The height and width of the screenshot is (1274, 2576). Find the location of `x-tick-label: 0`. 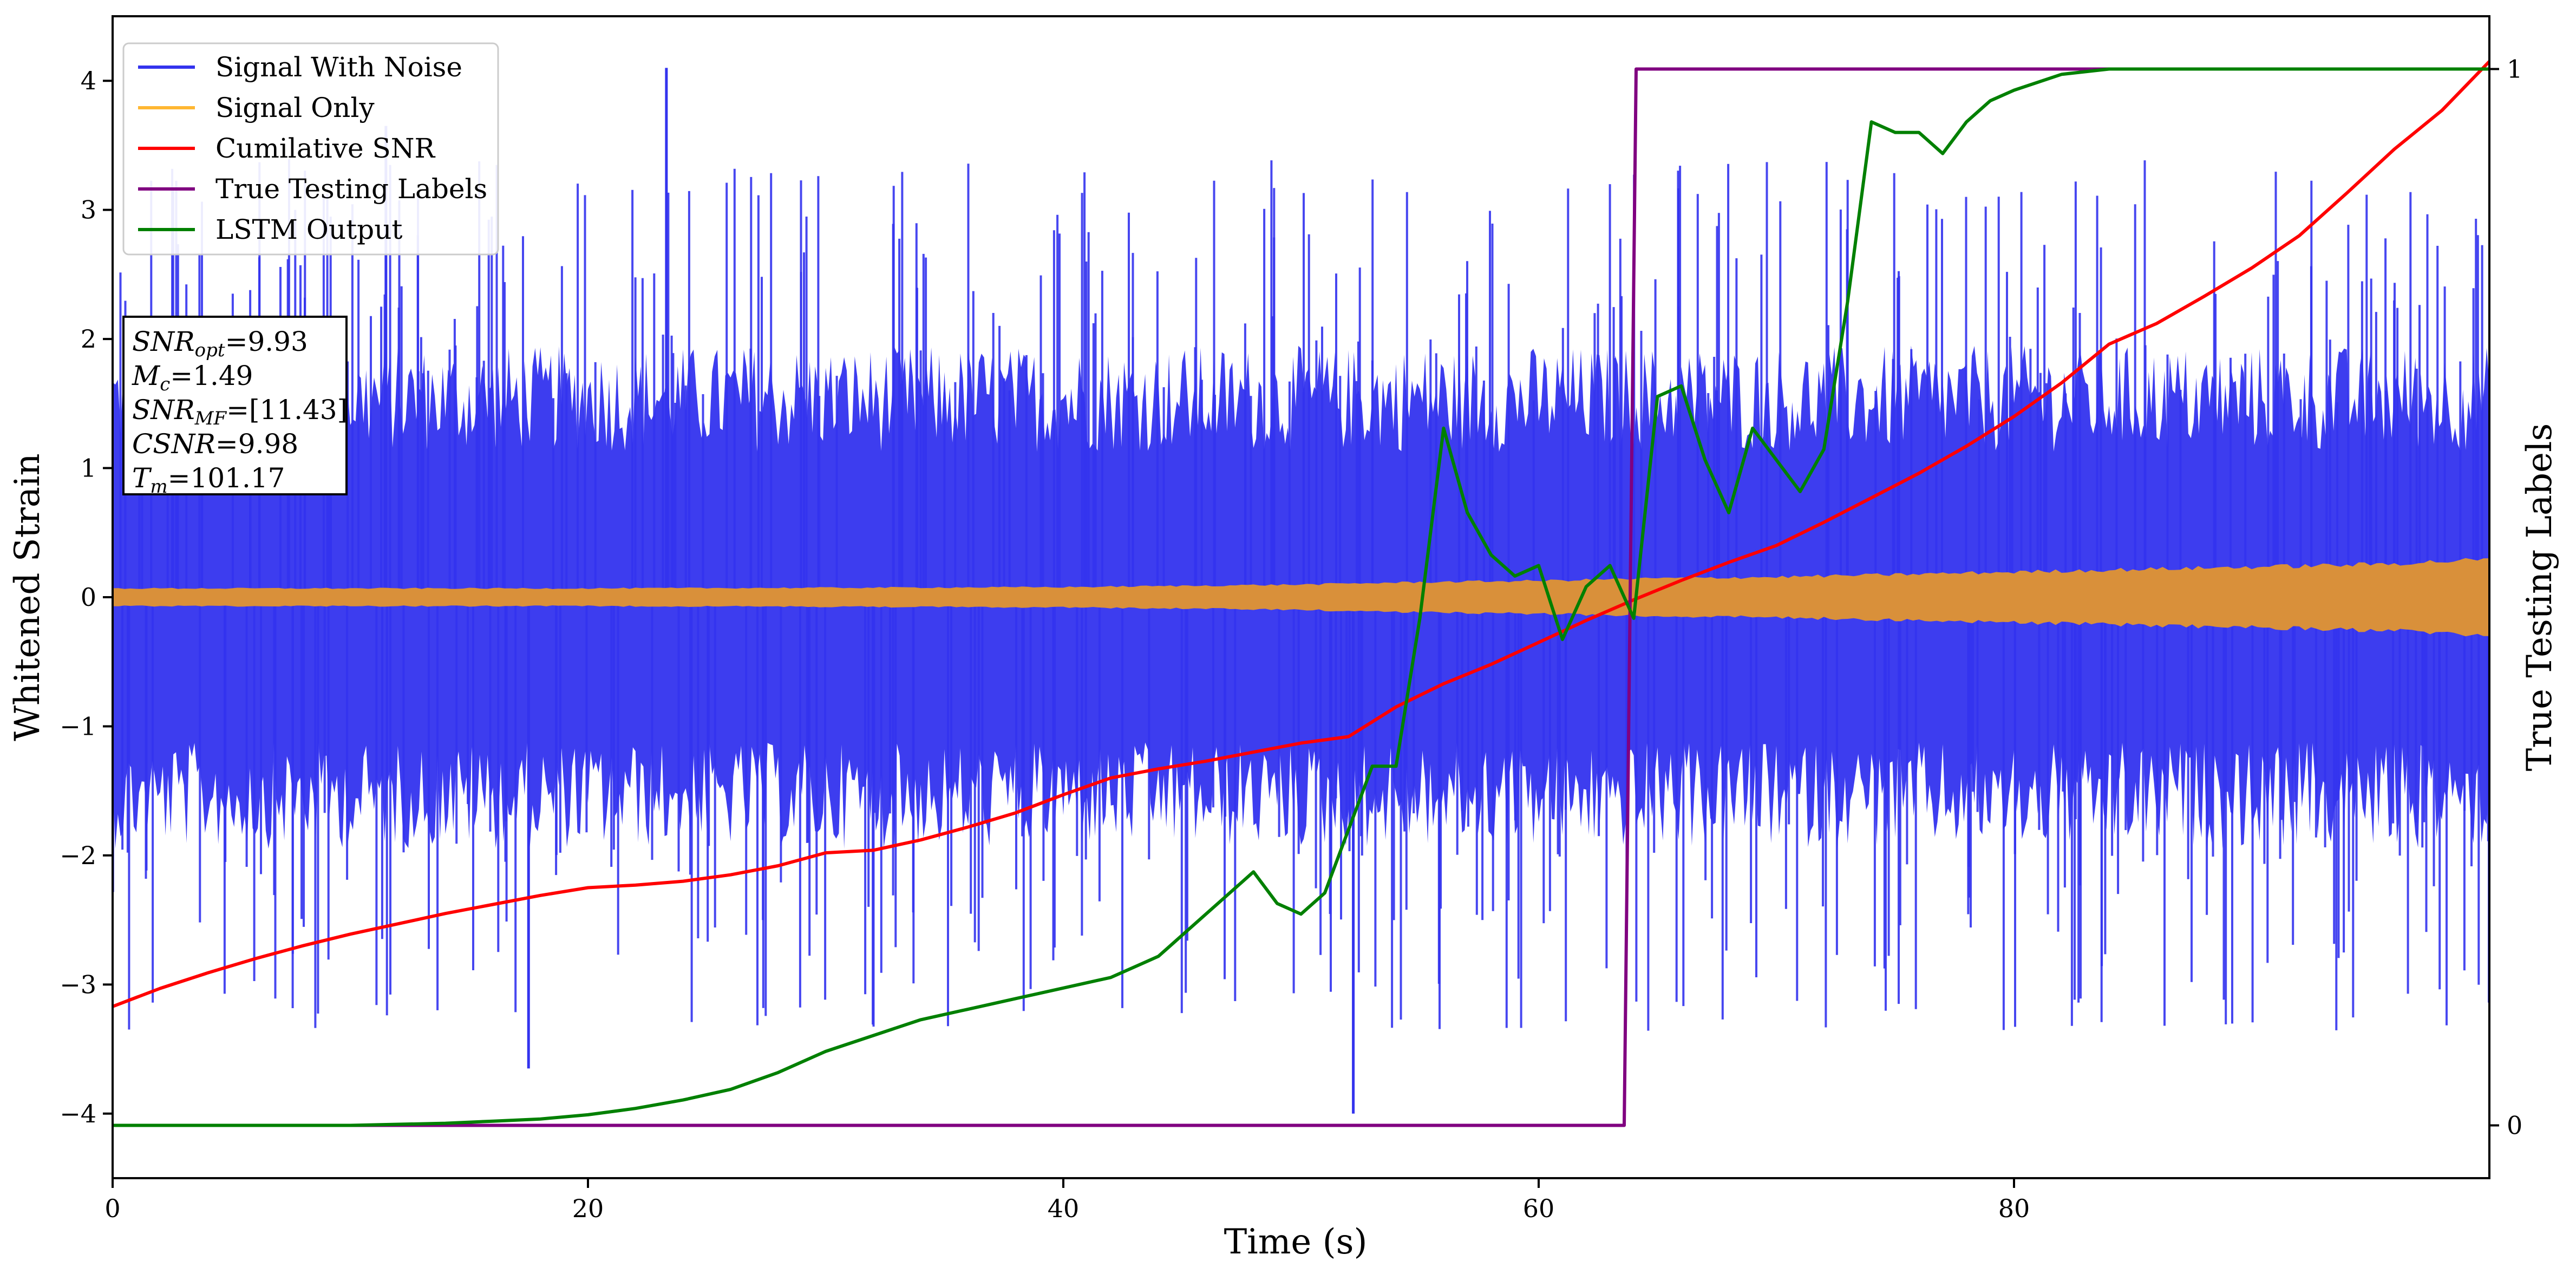

x-tick-label: 0 is located at coordinates (112, 1208).